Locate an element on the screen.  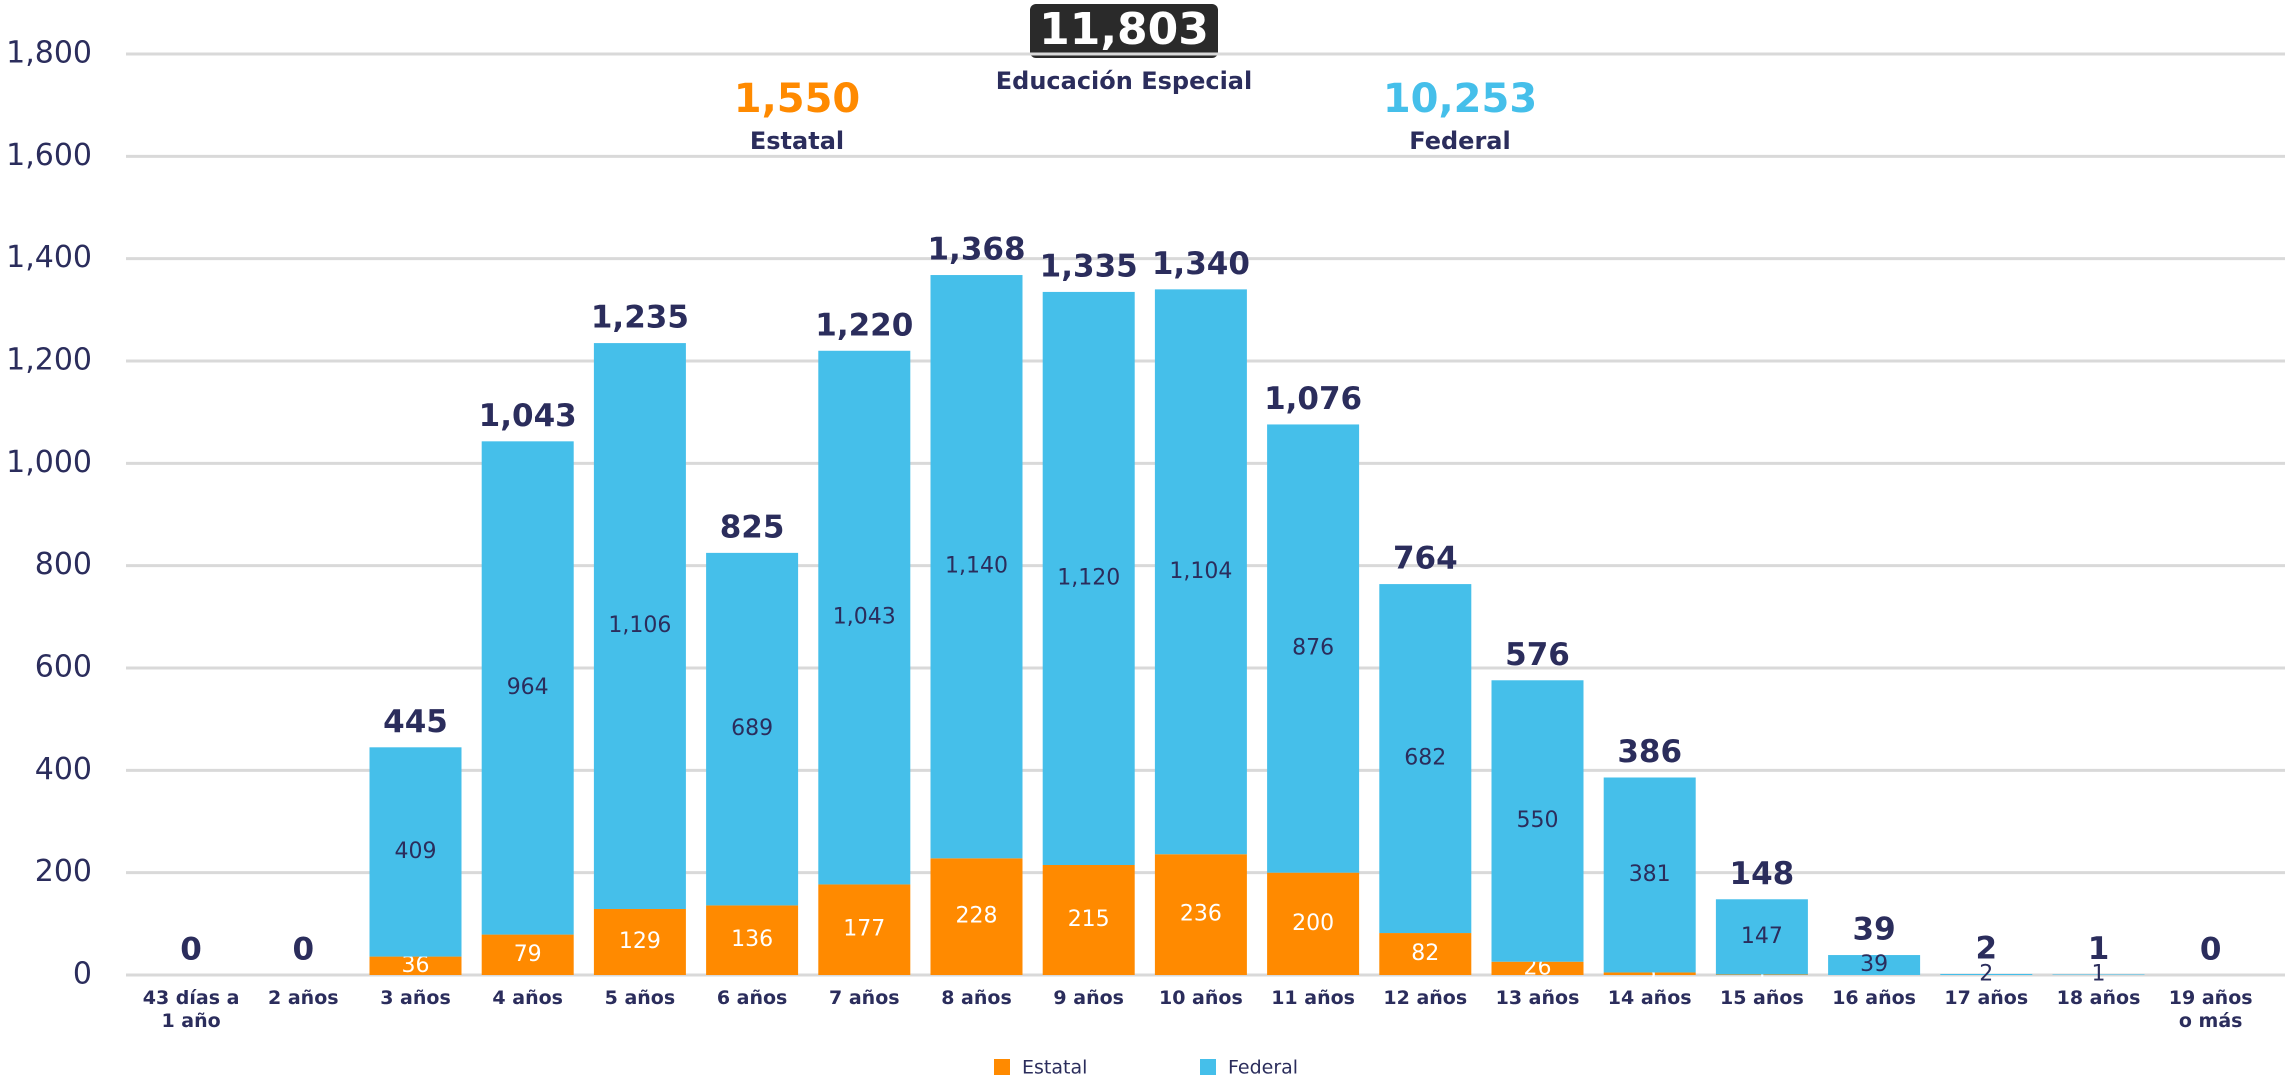
segment-label: 876 is located at coordinates (1313, 648).